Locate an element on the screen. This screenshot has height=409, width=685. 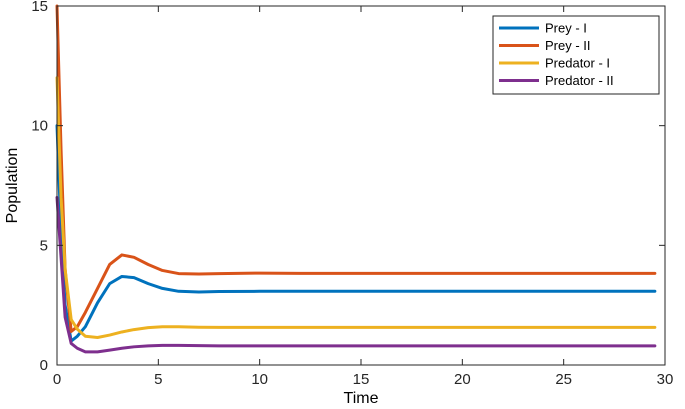
y-axis-label: Population is located at coordinates (12, 186).